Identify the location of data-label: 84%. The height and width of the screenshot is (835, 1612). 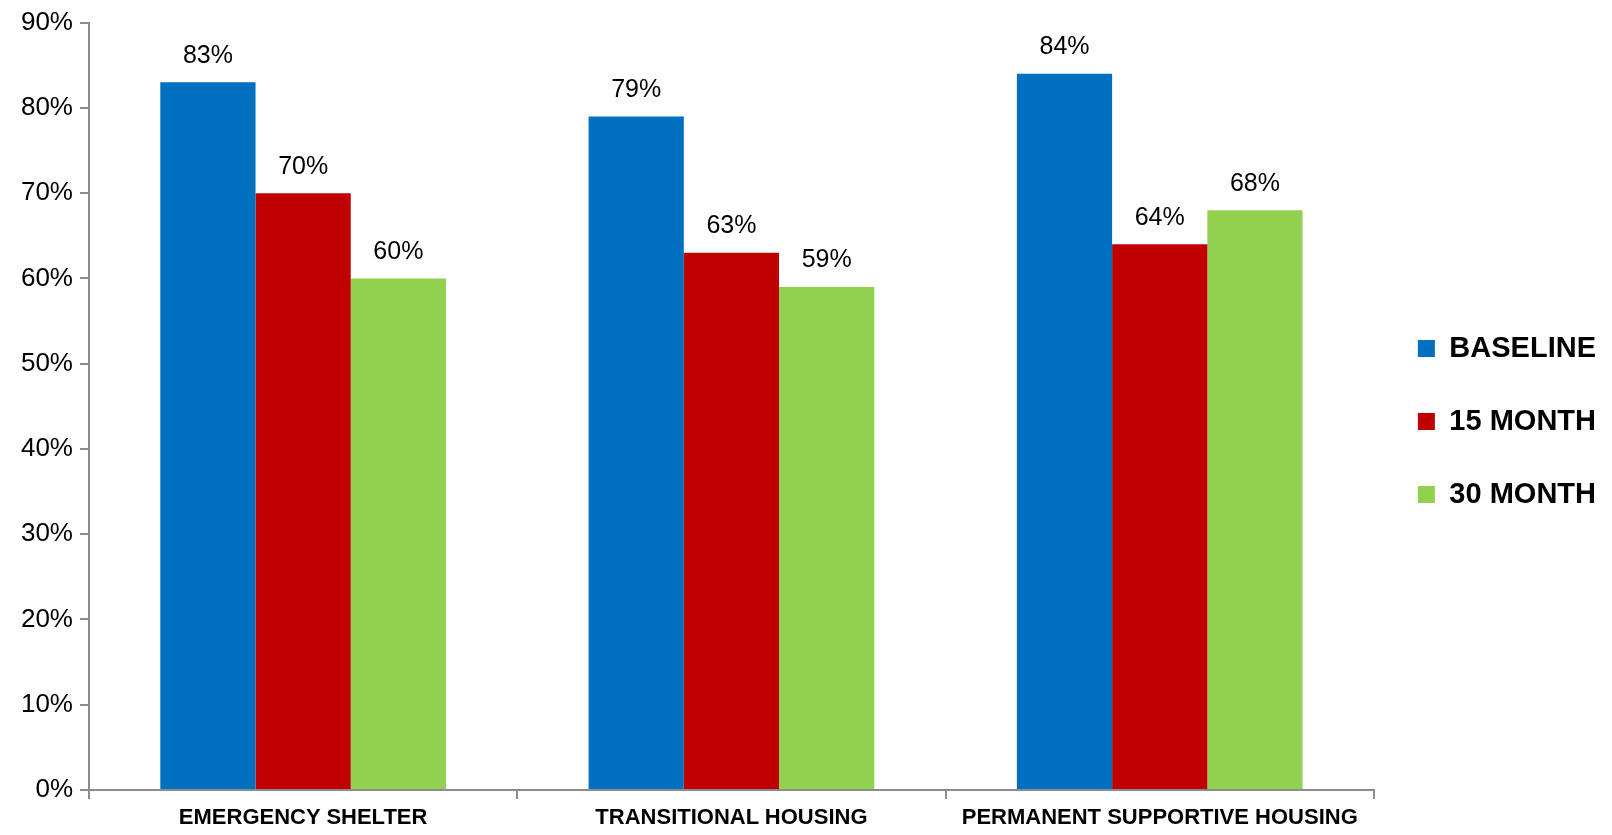
(1064, 45).